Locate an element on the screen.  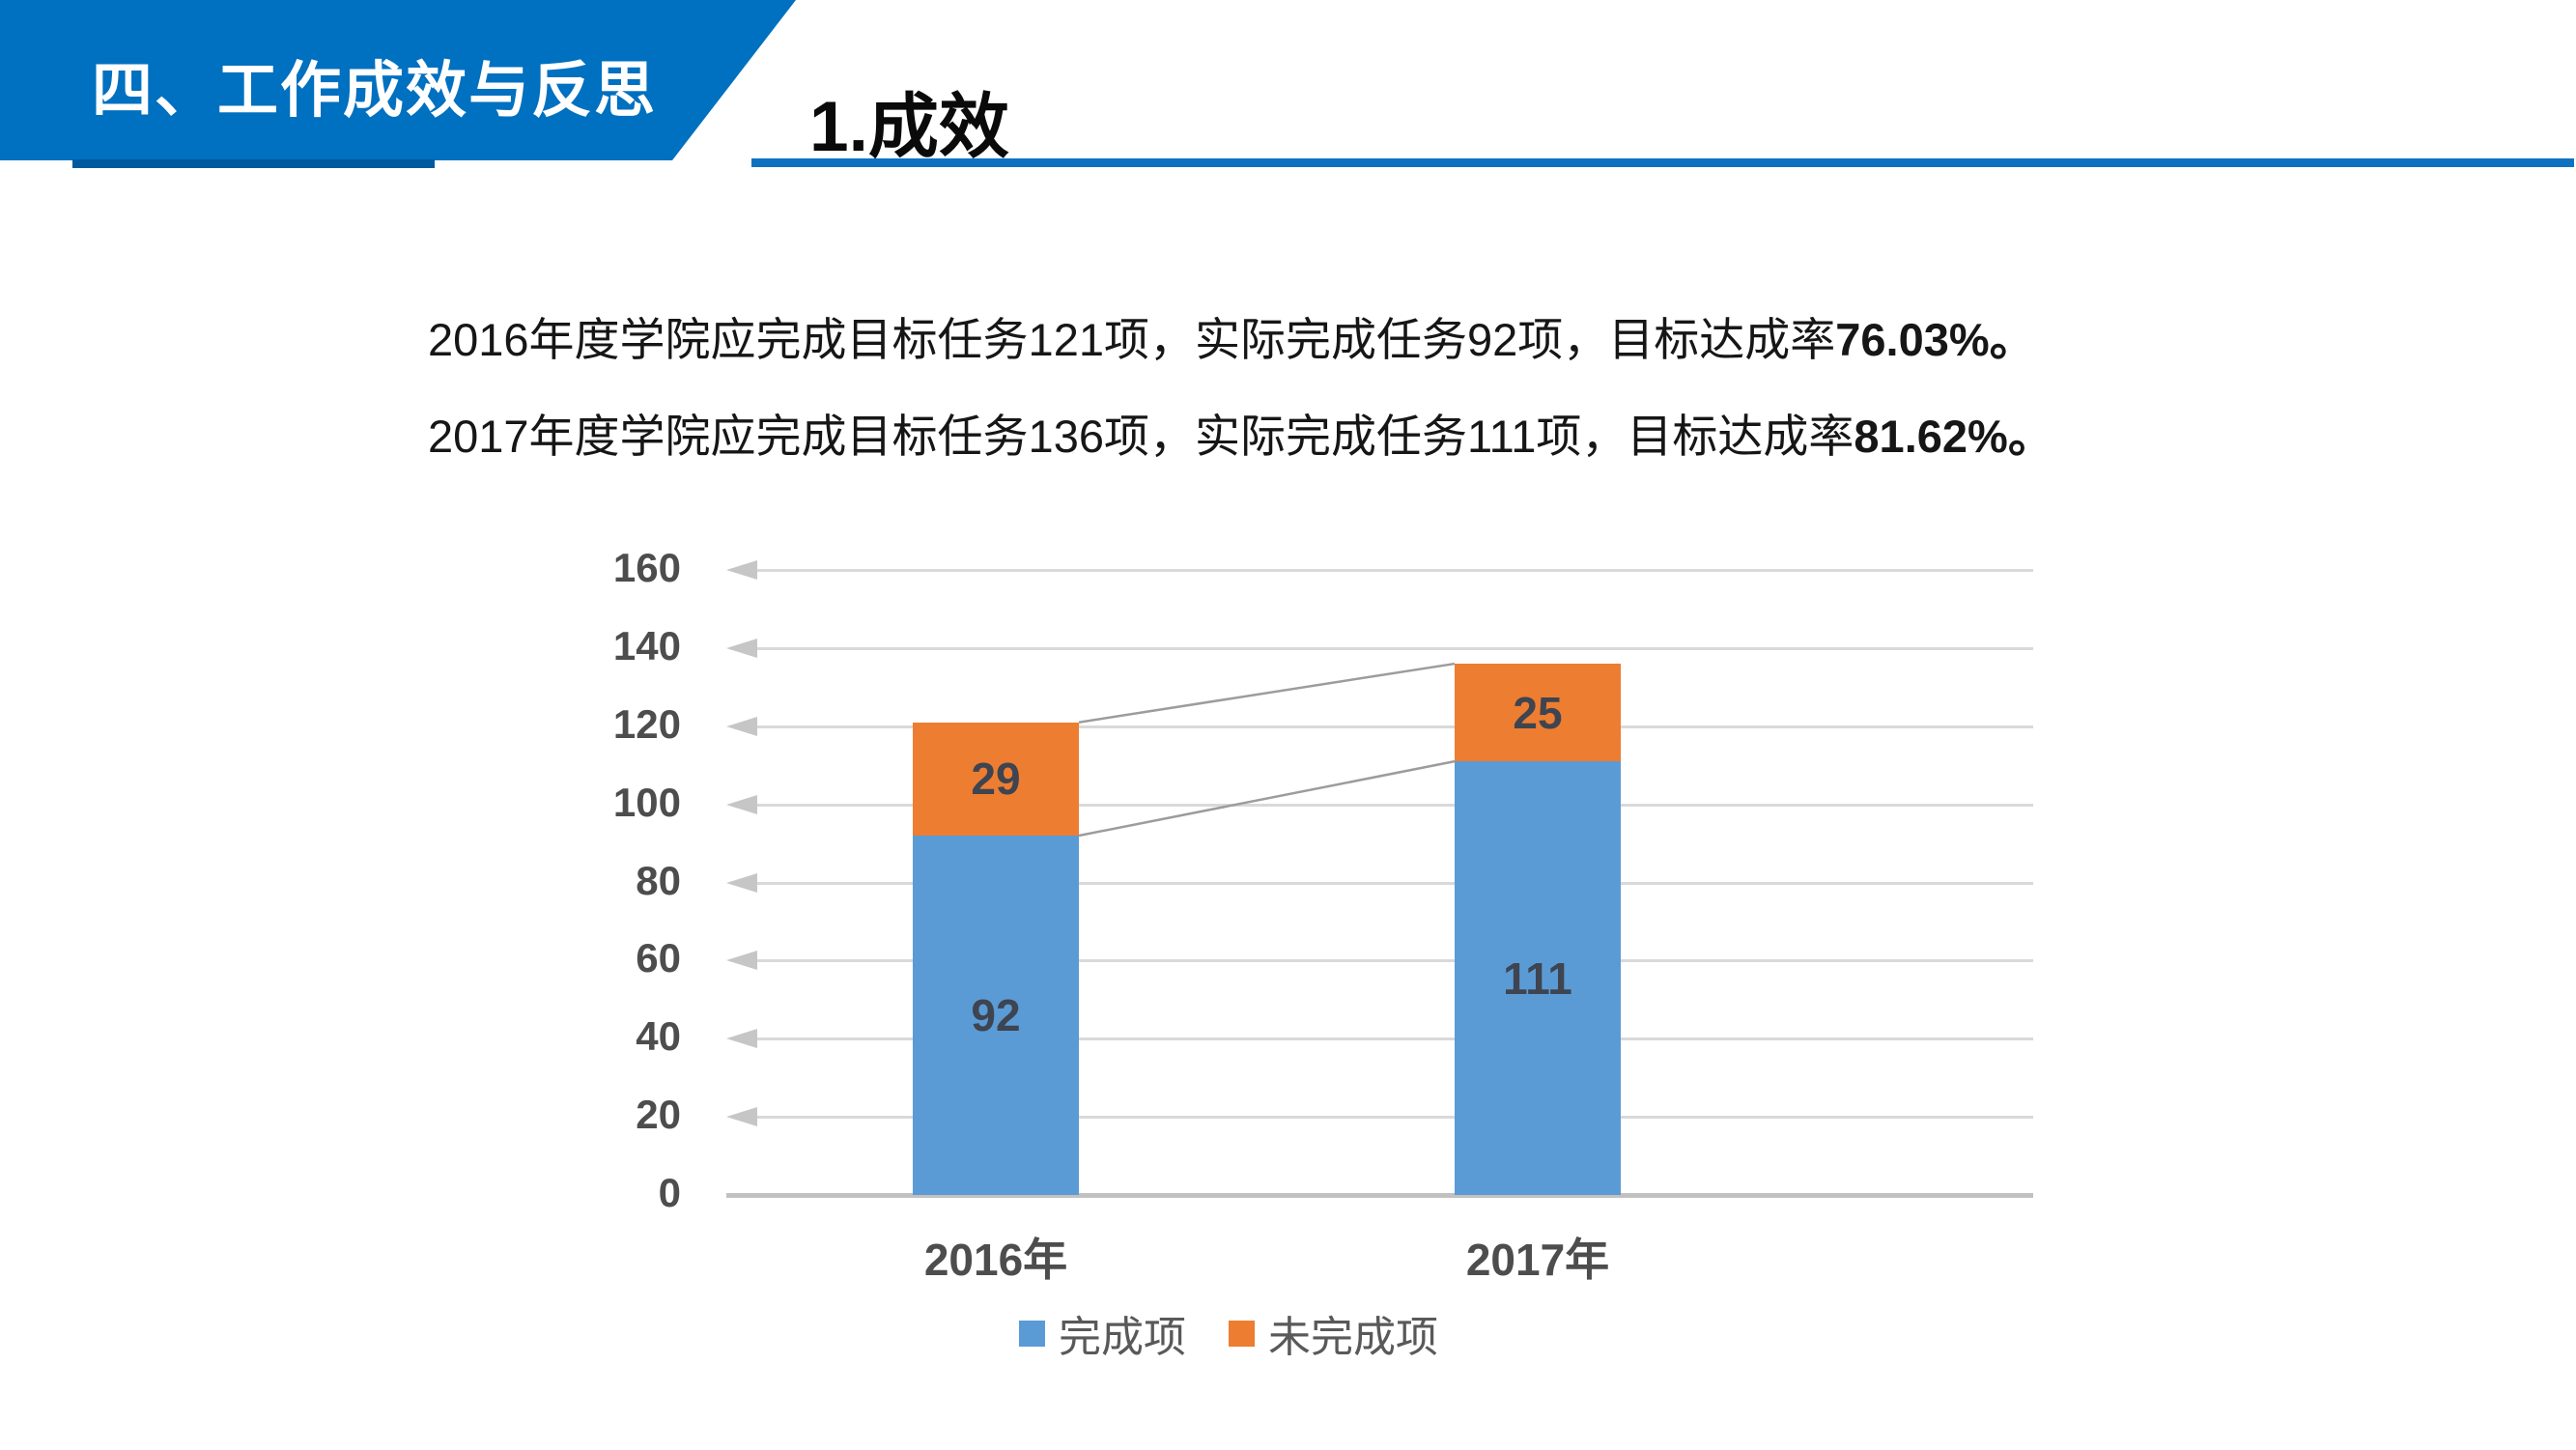
banner-shadow-strip is located at coordinates (253, 164).